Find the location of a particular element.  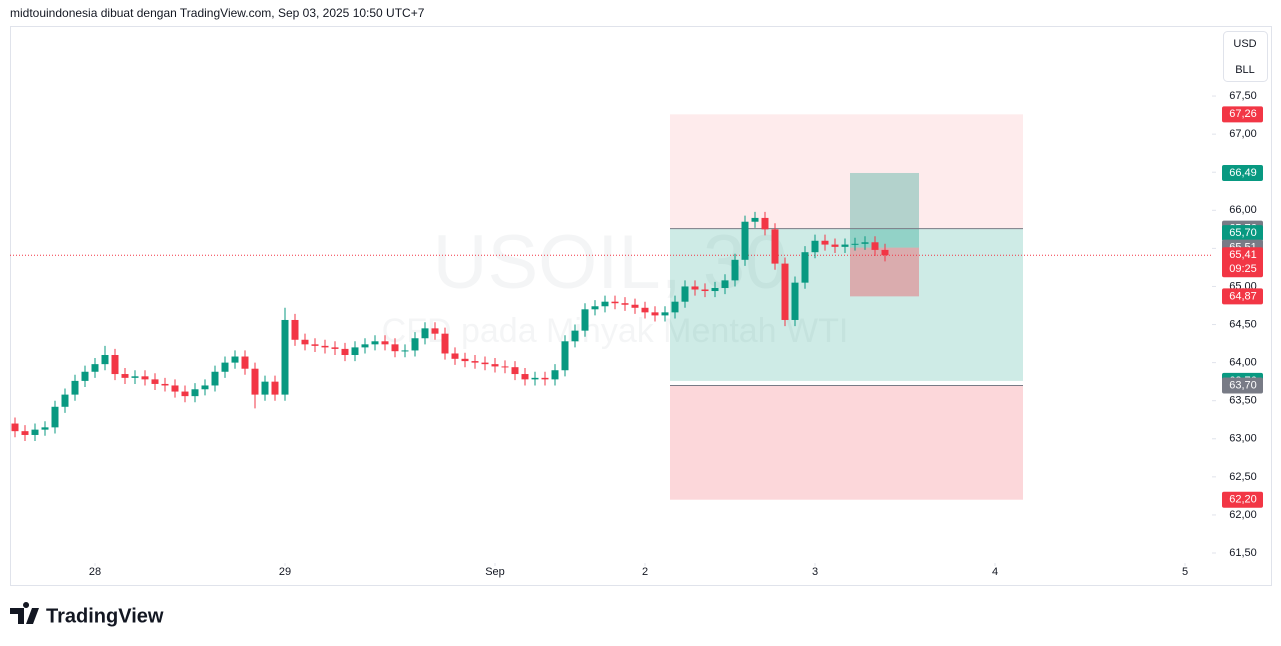

y-tick-label: 62,50 is located at coordinates (1243, 477).